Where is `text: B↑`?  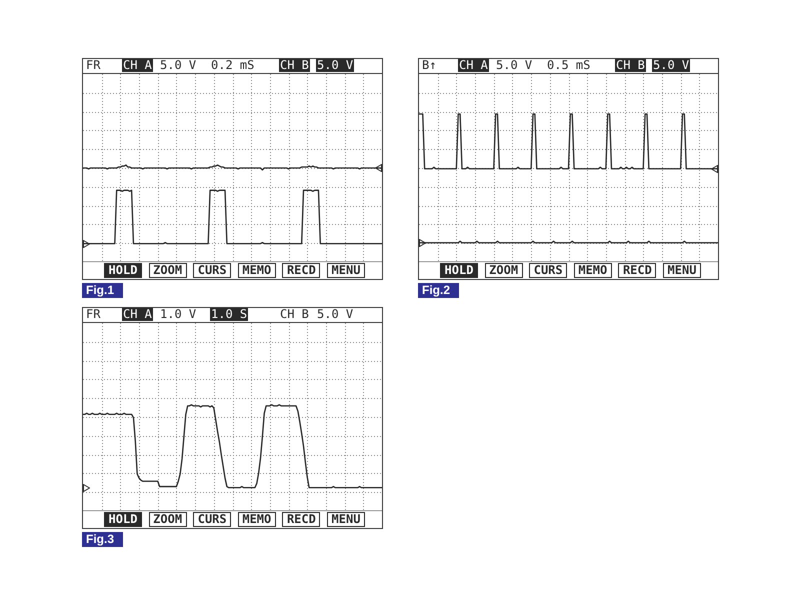 text: B↑ is located at coordinates (429, 65).